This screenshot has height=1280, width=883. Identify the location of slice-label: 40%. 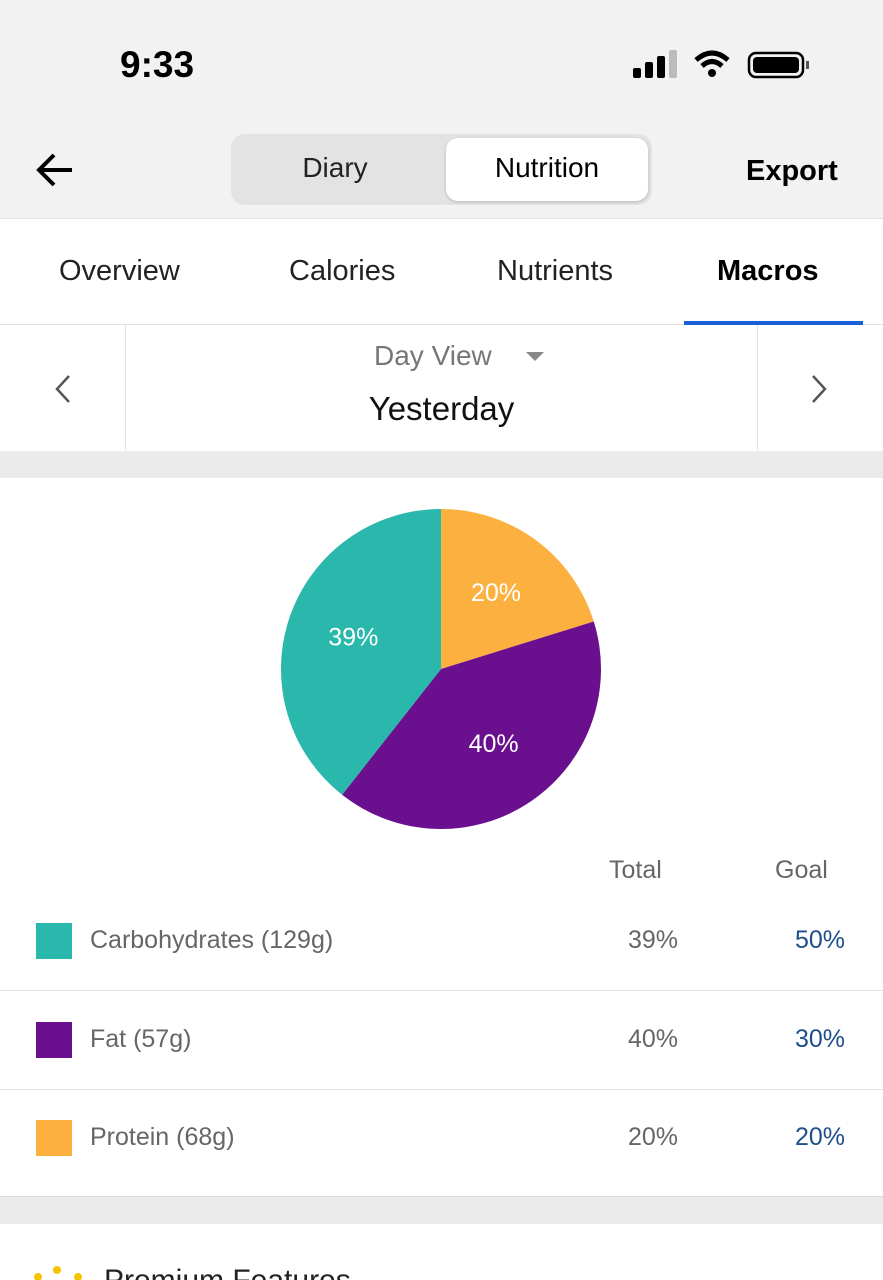
(494, 744).